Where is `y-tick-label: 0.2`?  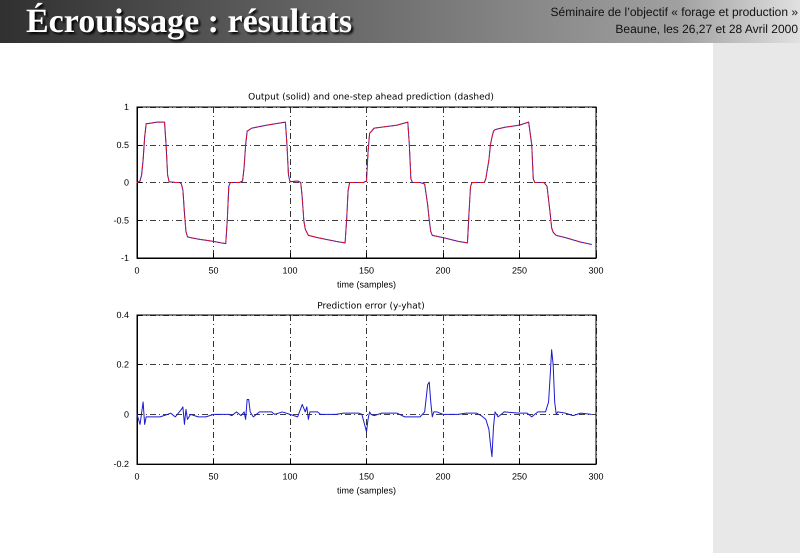 y-tick-label: 0.2 is located at coordinates (122, 365).